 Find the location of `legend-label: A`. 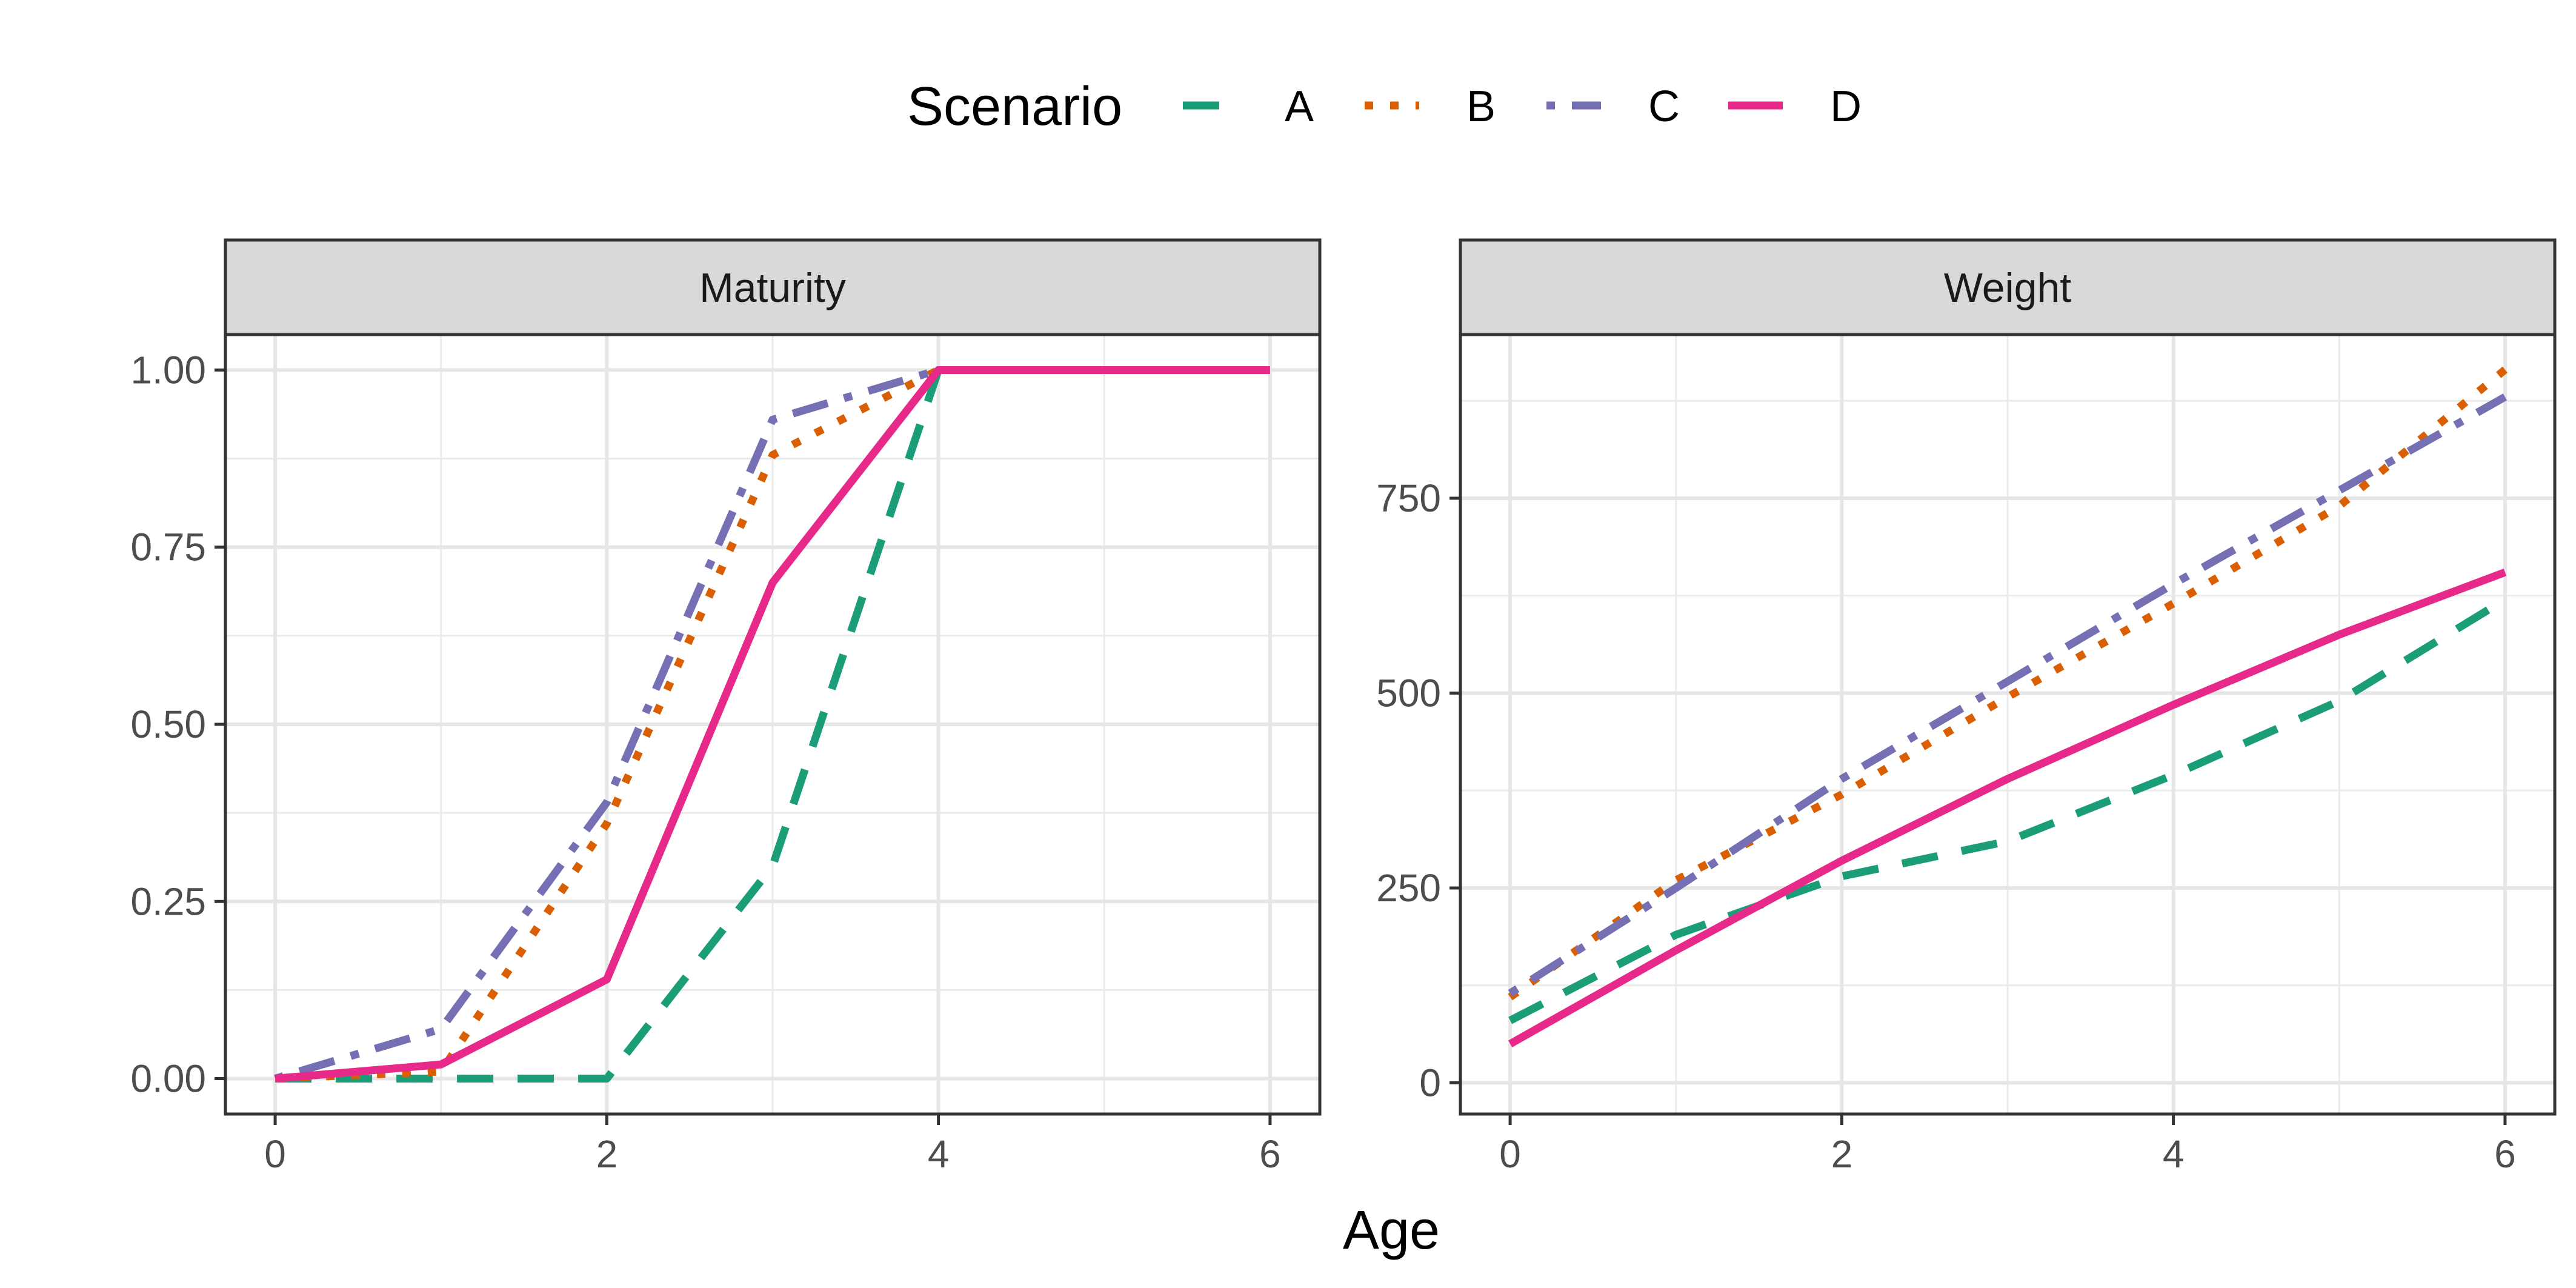

legend-label: A is located at coordinates (1299, 106).